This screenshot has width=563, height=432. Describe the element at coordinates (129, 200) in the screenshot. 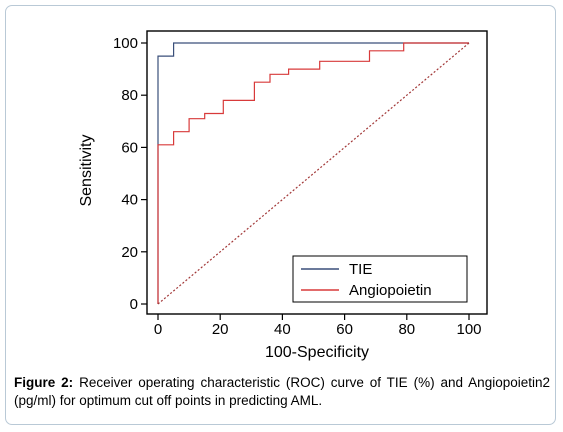

I see `y-tick-label: 40` at that location.